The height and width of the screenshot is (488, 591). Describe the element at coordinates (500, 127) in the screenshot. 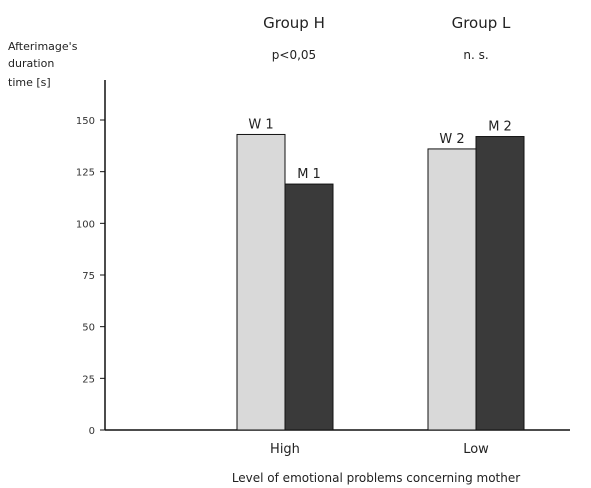

I see `bar-label-m-2: M 2` at that location.